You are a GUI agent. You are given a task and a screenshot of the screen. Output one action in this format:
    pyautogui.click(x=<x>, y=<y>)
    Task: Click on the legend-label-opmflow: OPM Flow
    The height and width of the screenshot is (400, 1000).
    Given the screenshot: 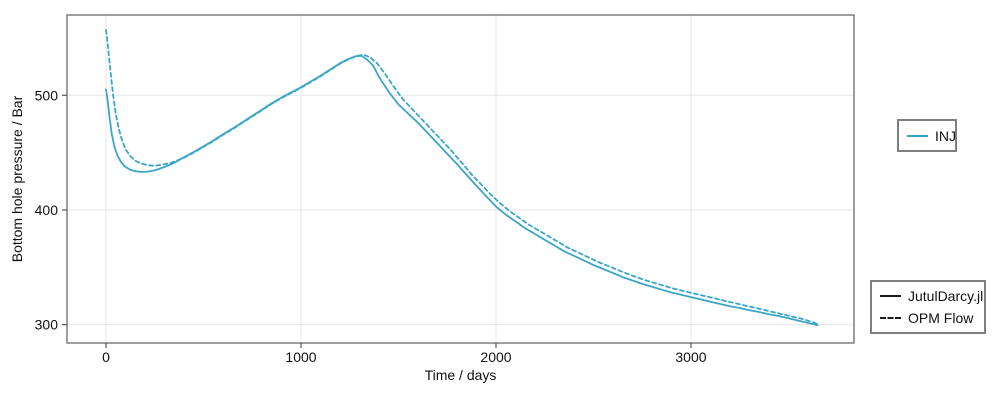 What is the action you would take?
    pyautogui.click(x=941, y=318)
    